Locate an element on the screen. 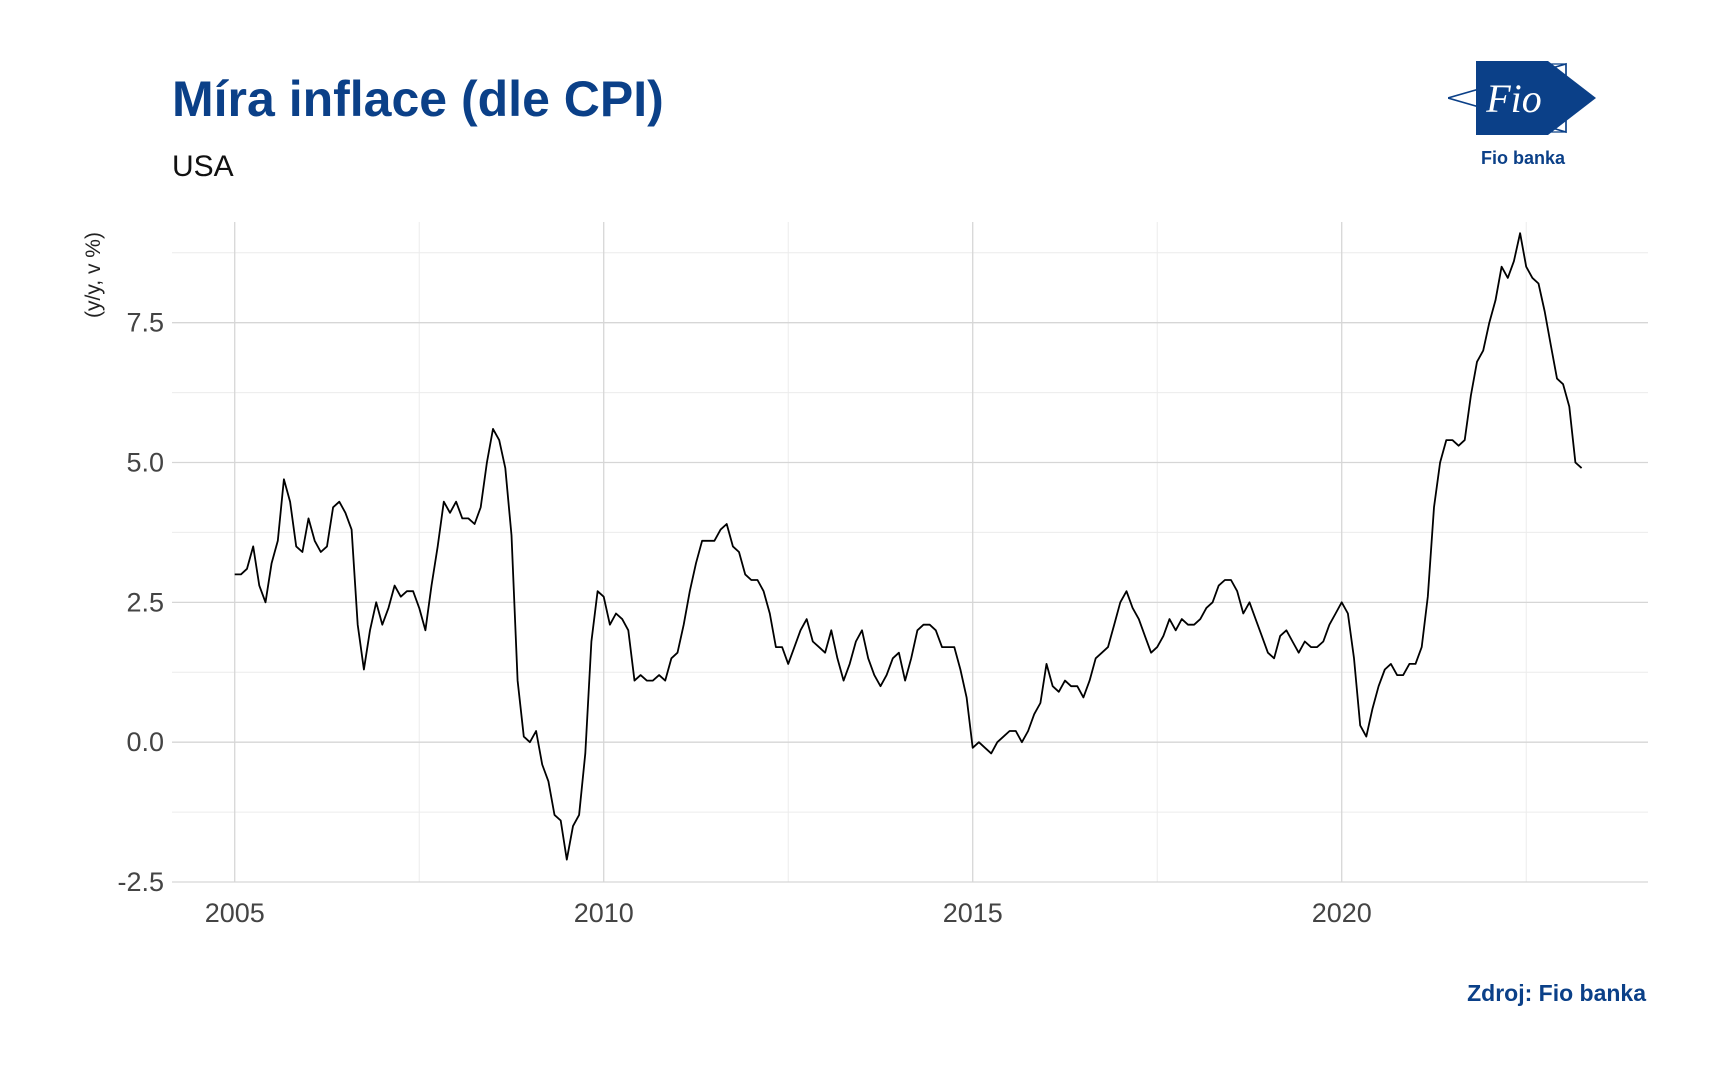 The image size is (1714, 1078). y-tick-label: 0.0 is located at coordinates (145, 742).